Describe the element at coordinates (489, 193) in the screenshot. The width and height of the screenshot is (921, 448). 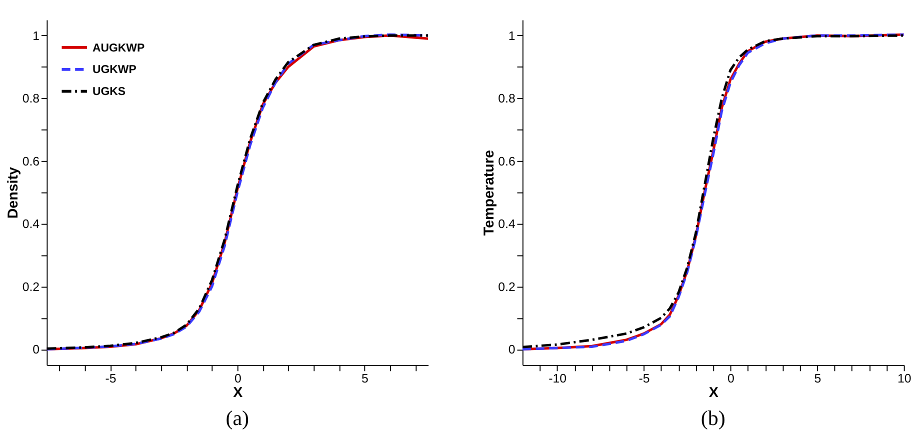
I see `y-axis-title: Temperature` at that location.